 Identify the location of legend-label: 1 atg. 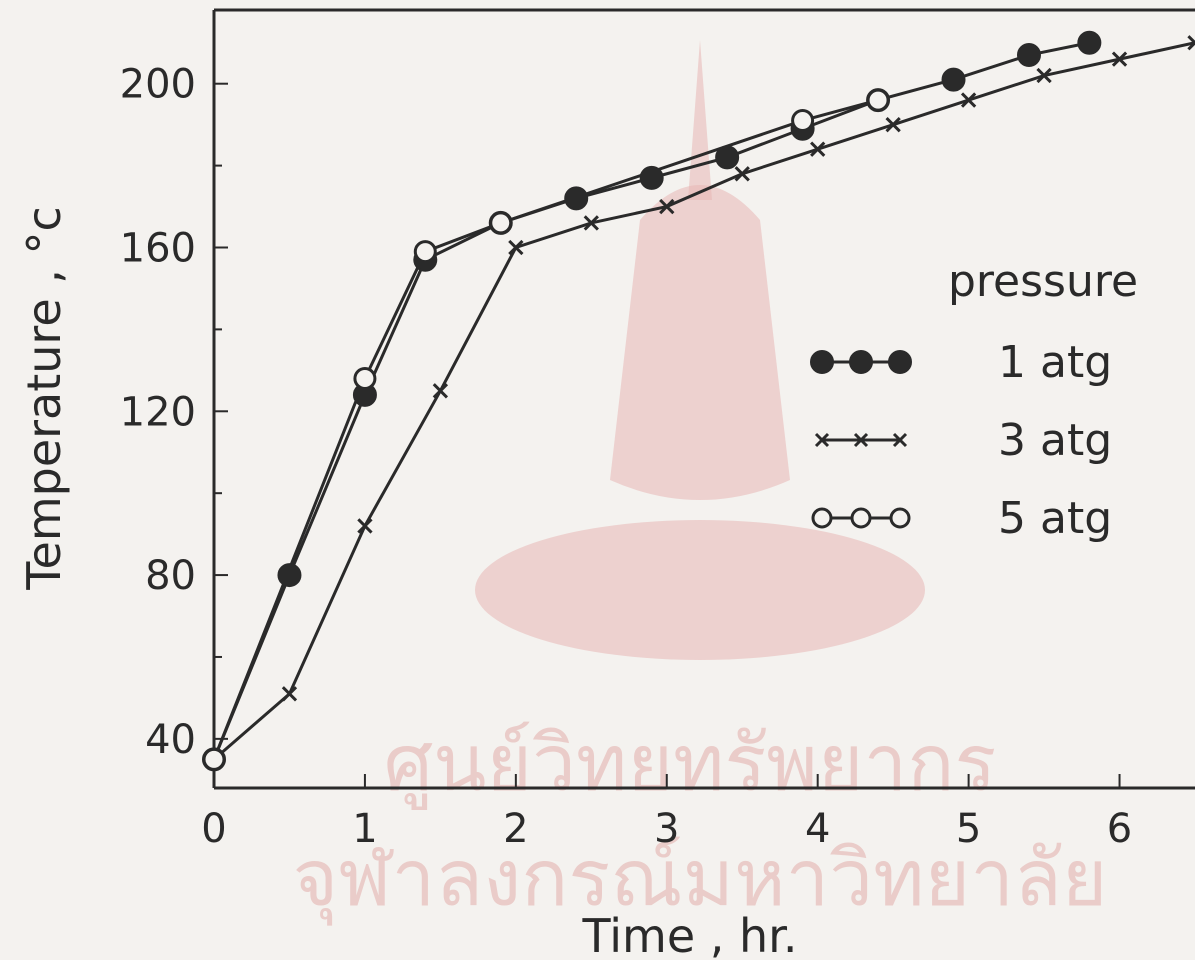
(1055, 362).